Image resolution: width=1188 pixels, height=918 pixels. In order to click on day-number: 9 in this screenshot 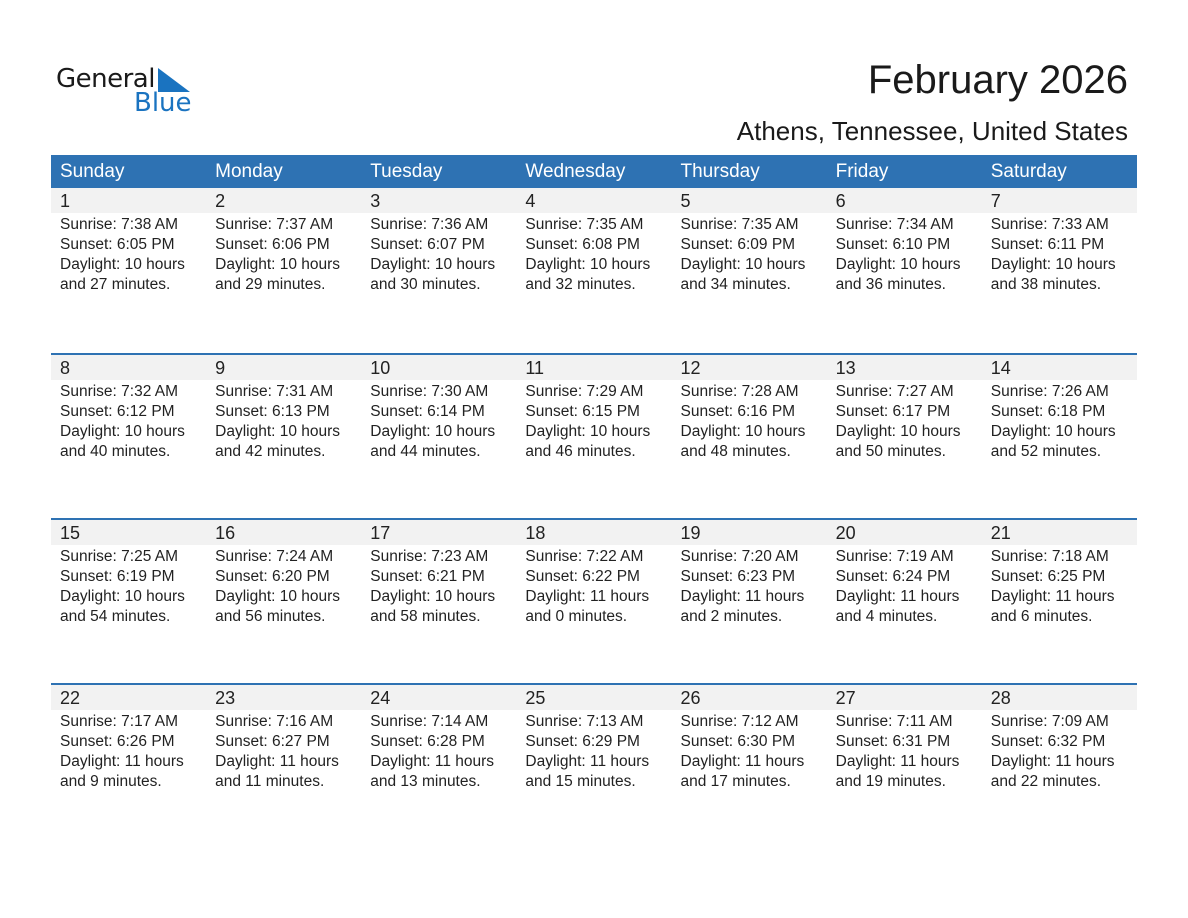, I will do `click(284, 367)`.